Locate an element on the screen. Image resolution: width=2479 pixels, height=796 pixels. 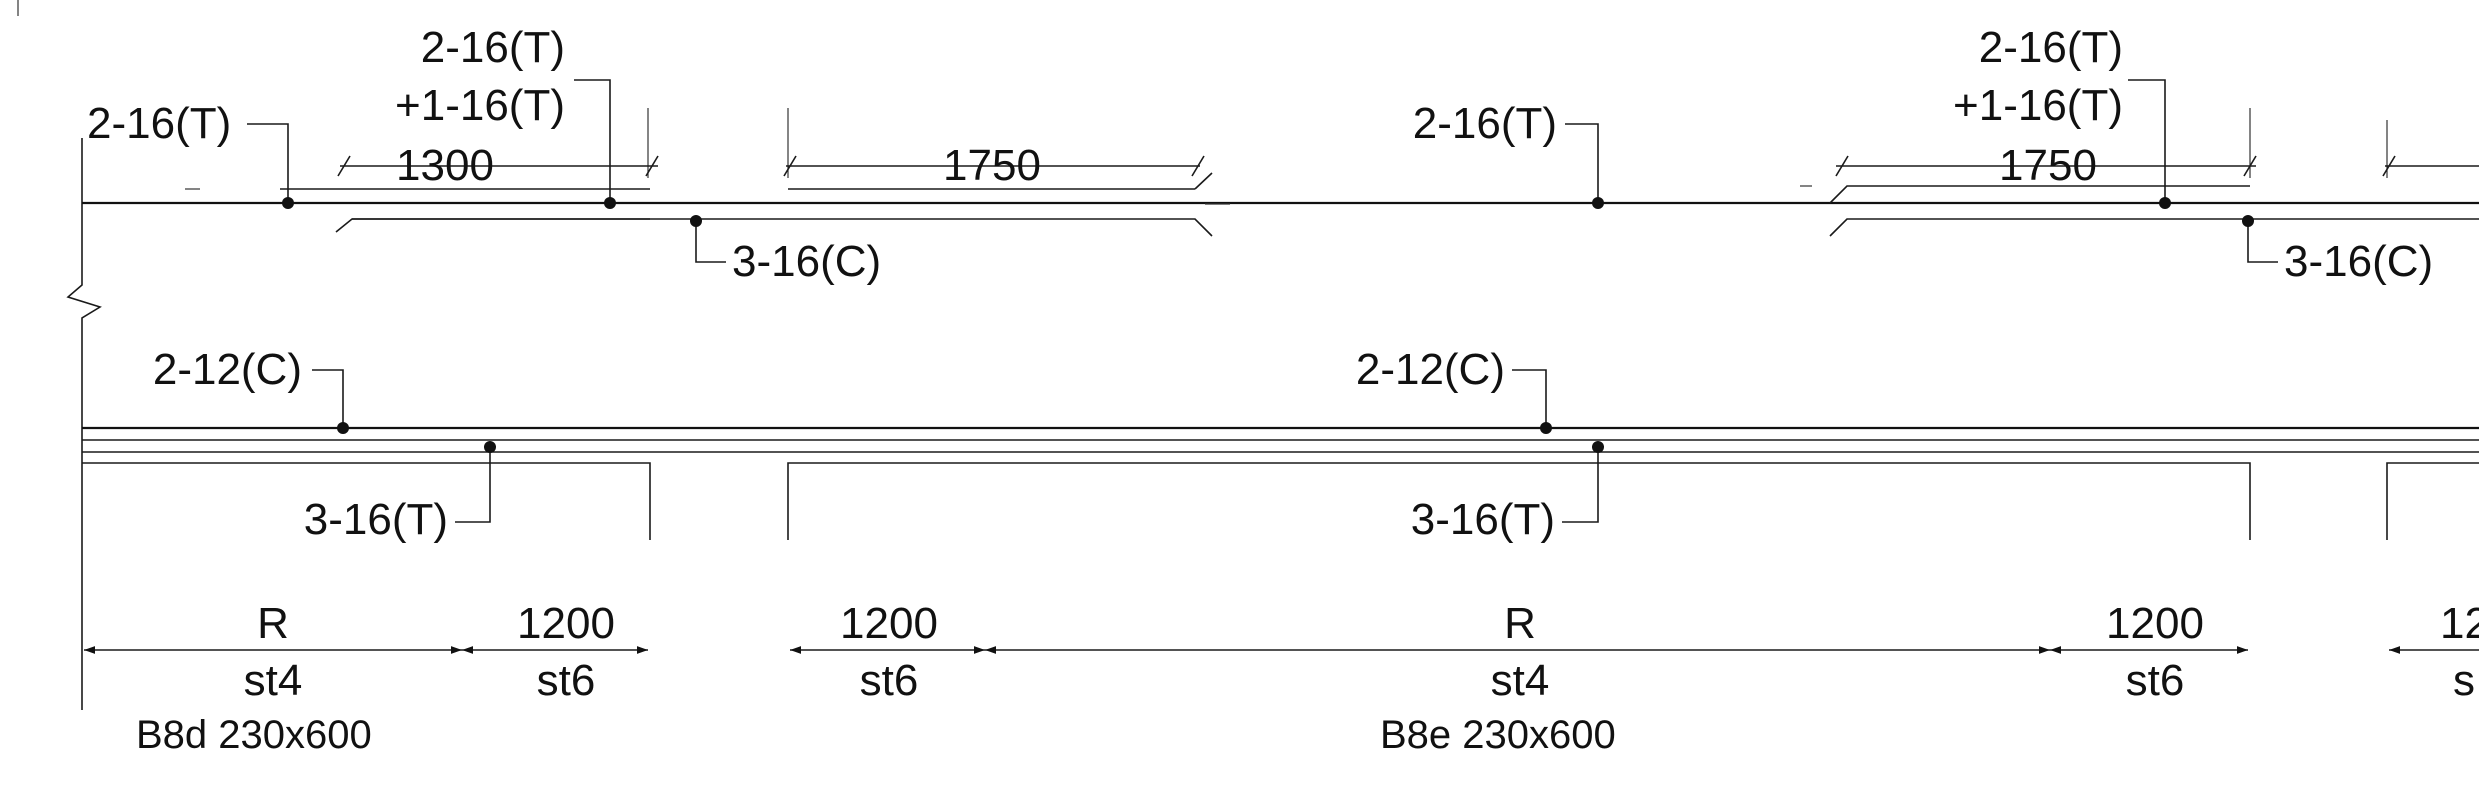
bottom-bars is located at coordinates (1280, 439).